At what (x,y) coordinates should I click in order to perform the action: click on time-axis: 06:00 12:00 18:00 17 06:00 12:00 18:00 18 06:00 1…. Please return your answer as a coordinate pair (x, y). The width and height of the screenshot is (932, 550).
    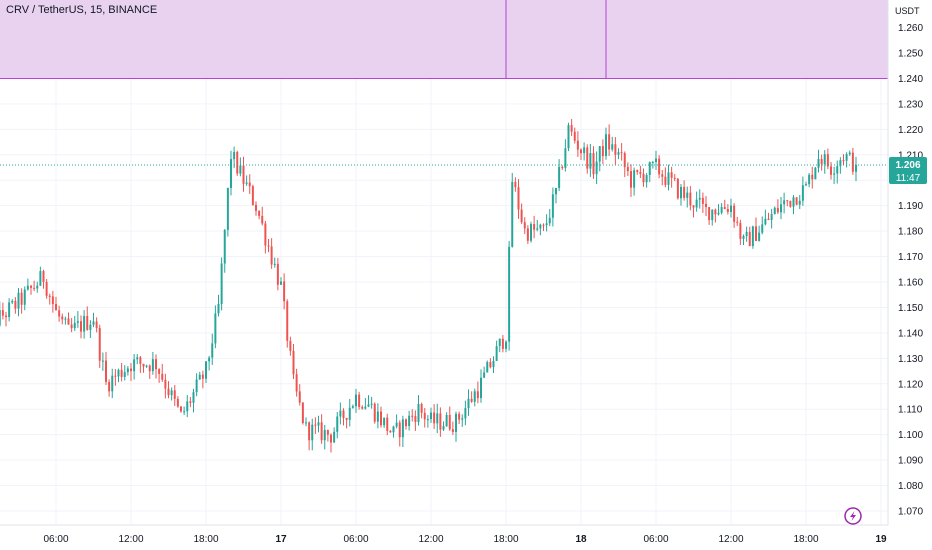
    Looking at the image, I should click on (465, 539).